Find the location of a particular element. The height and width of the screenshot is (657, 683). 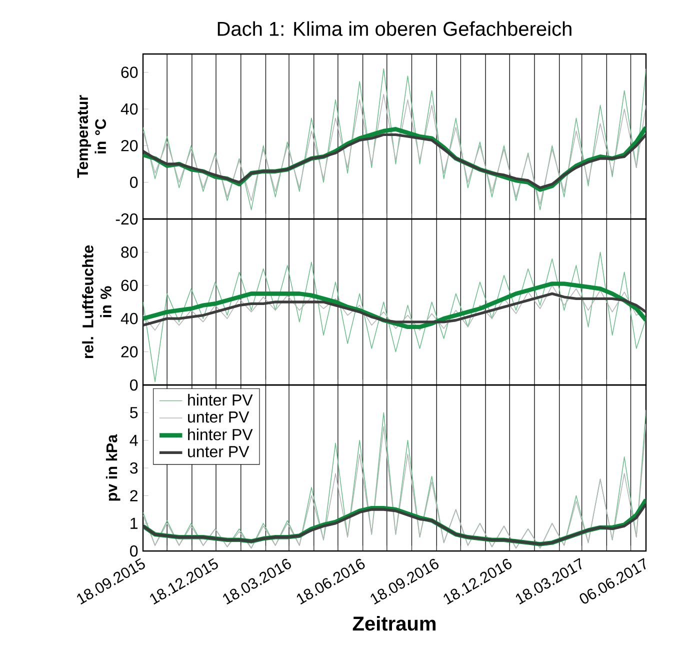

y-tick-label: 4 is located at coordinates (134, 440).